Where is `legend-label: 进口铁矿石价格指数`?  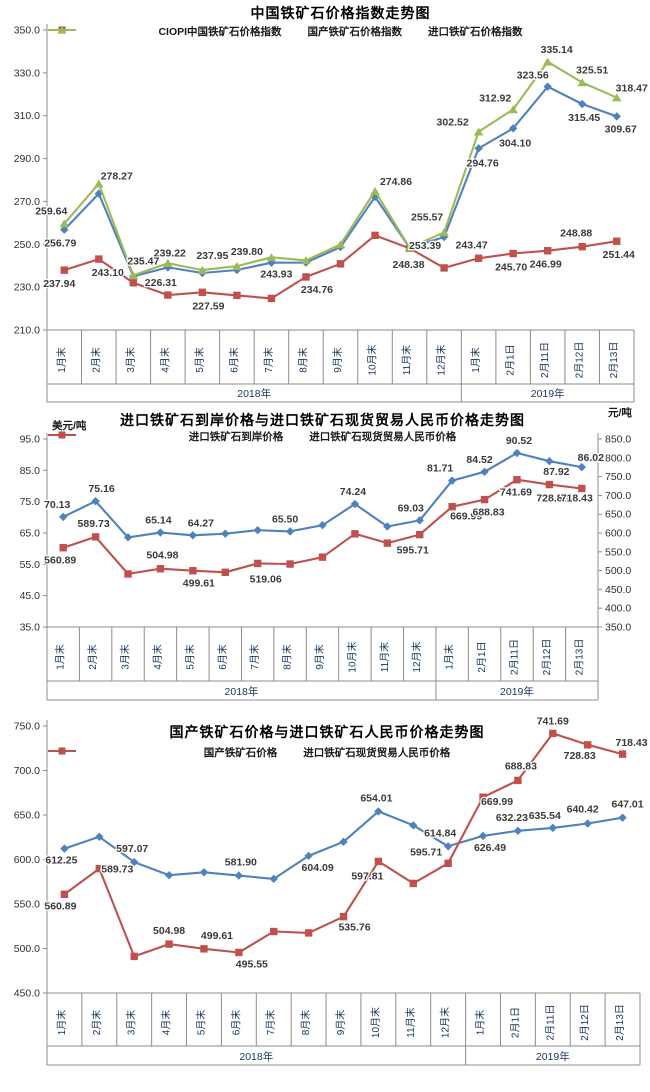
legend-label: 进口铁矿石价格指数 is located at coordinates (475, 32).